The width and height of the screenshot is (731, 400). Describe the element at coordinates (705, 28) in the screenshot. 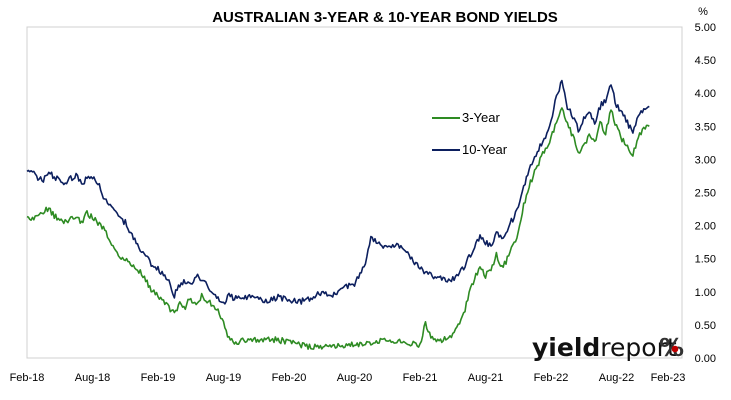

I see `y-tick-label: 5.00` at that location.